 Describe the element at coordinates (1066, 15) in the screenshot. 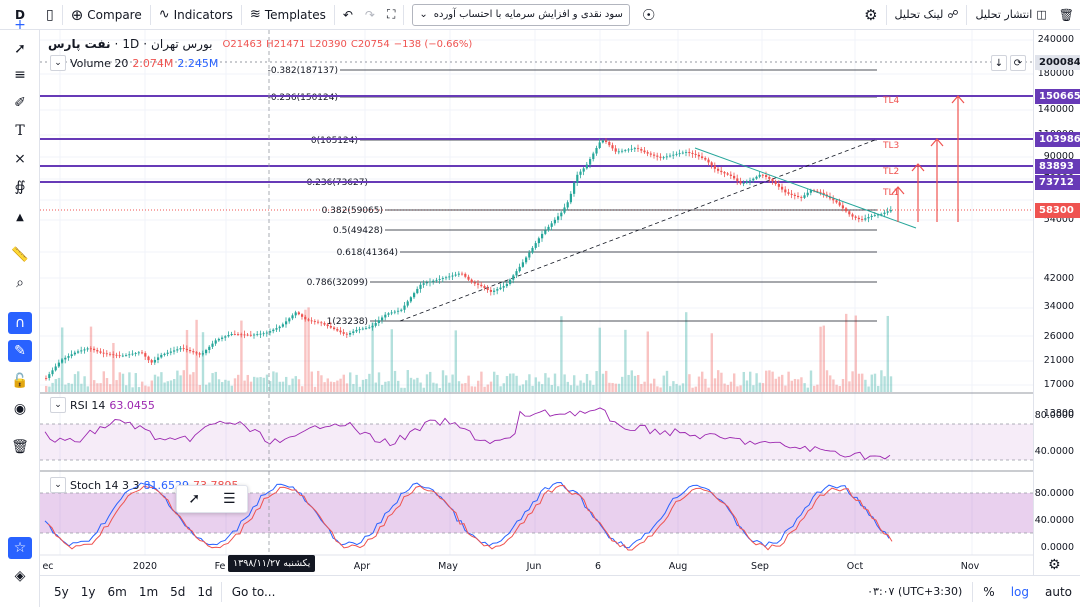

I see `trash-button: 🗑` at that location.